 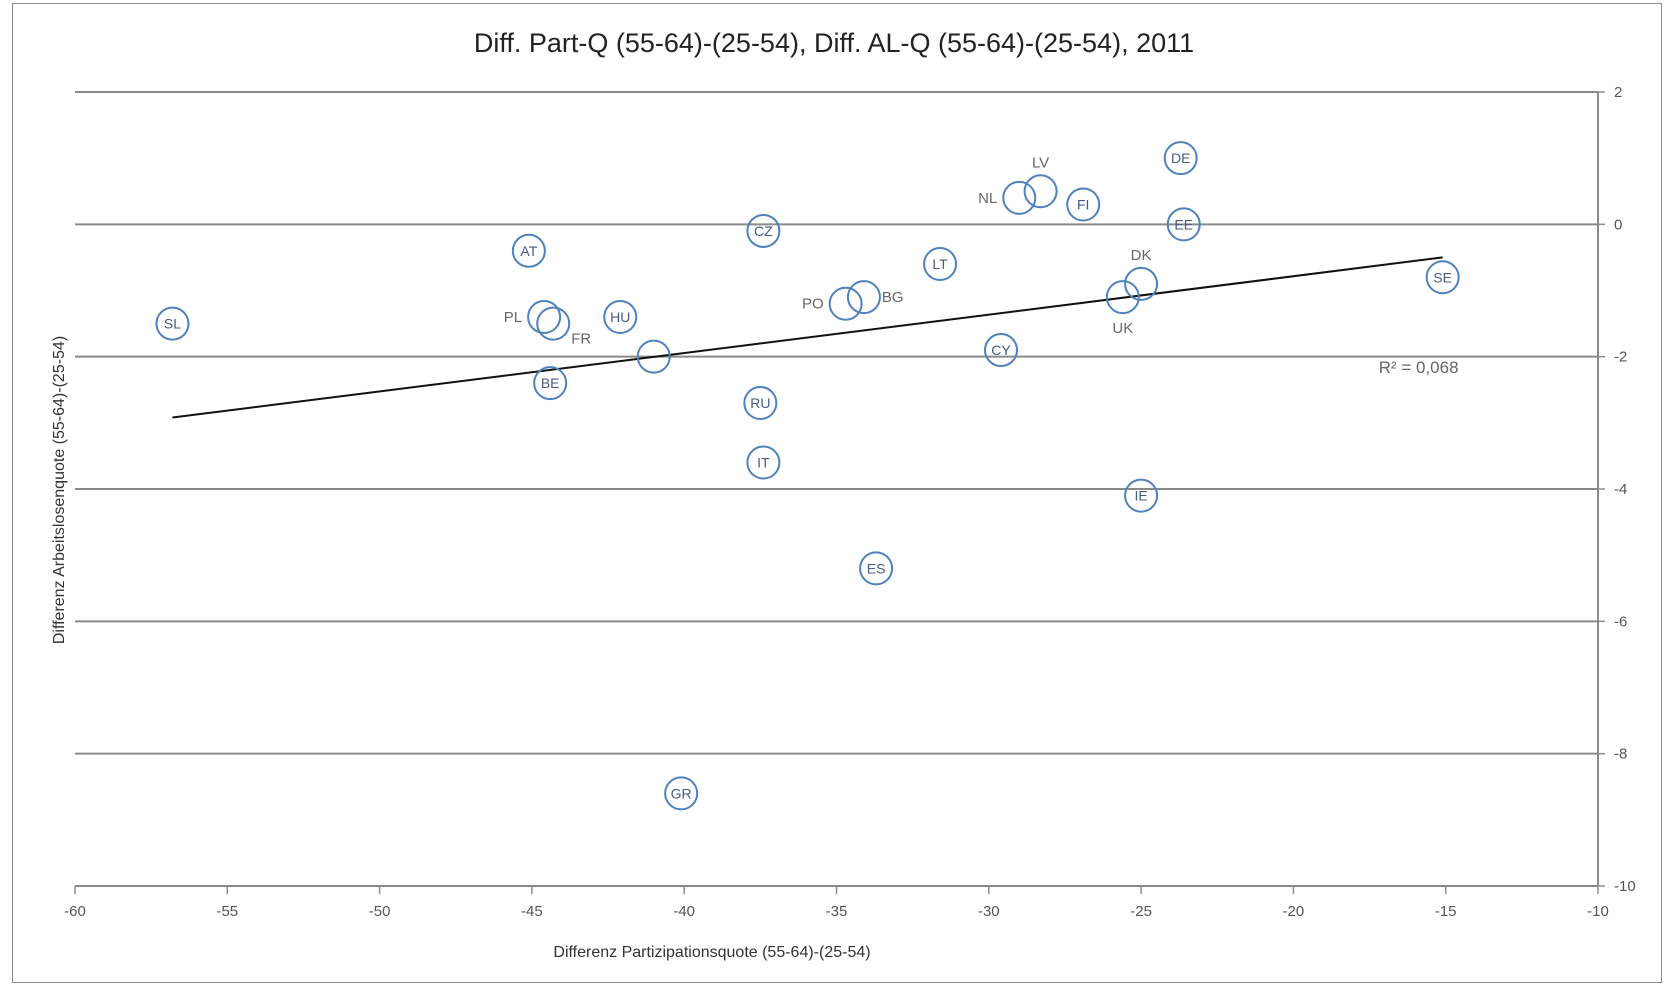 What do you see at coordinates (1122, 328) in the screenshot?
I see `data-point-label: UK` at bounding box center [1122, 328].